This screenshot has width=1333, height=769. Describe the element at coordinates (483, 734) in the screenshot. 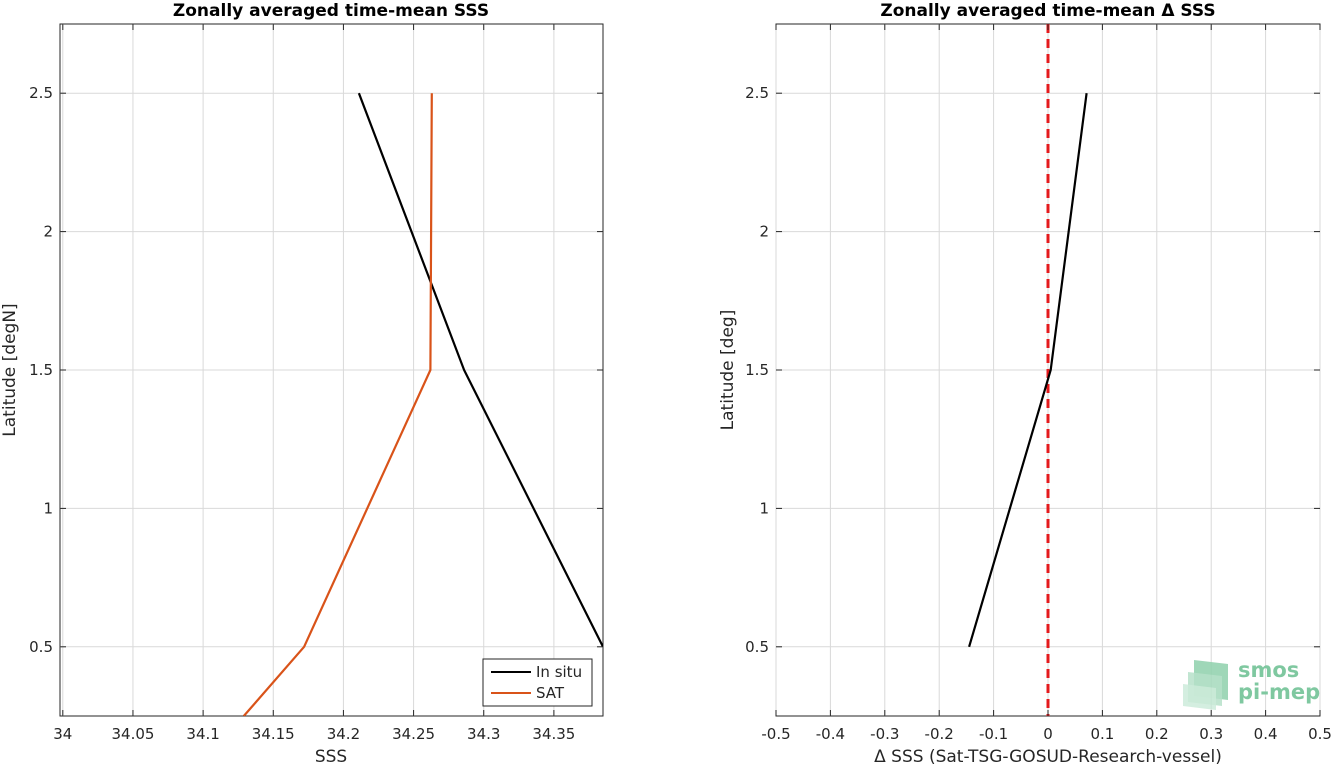

I see `left-x-tick-label: 34.3` at that location.